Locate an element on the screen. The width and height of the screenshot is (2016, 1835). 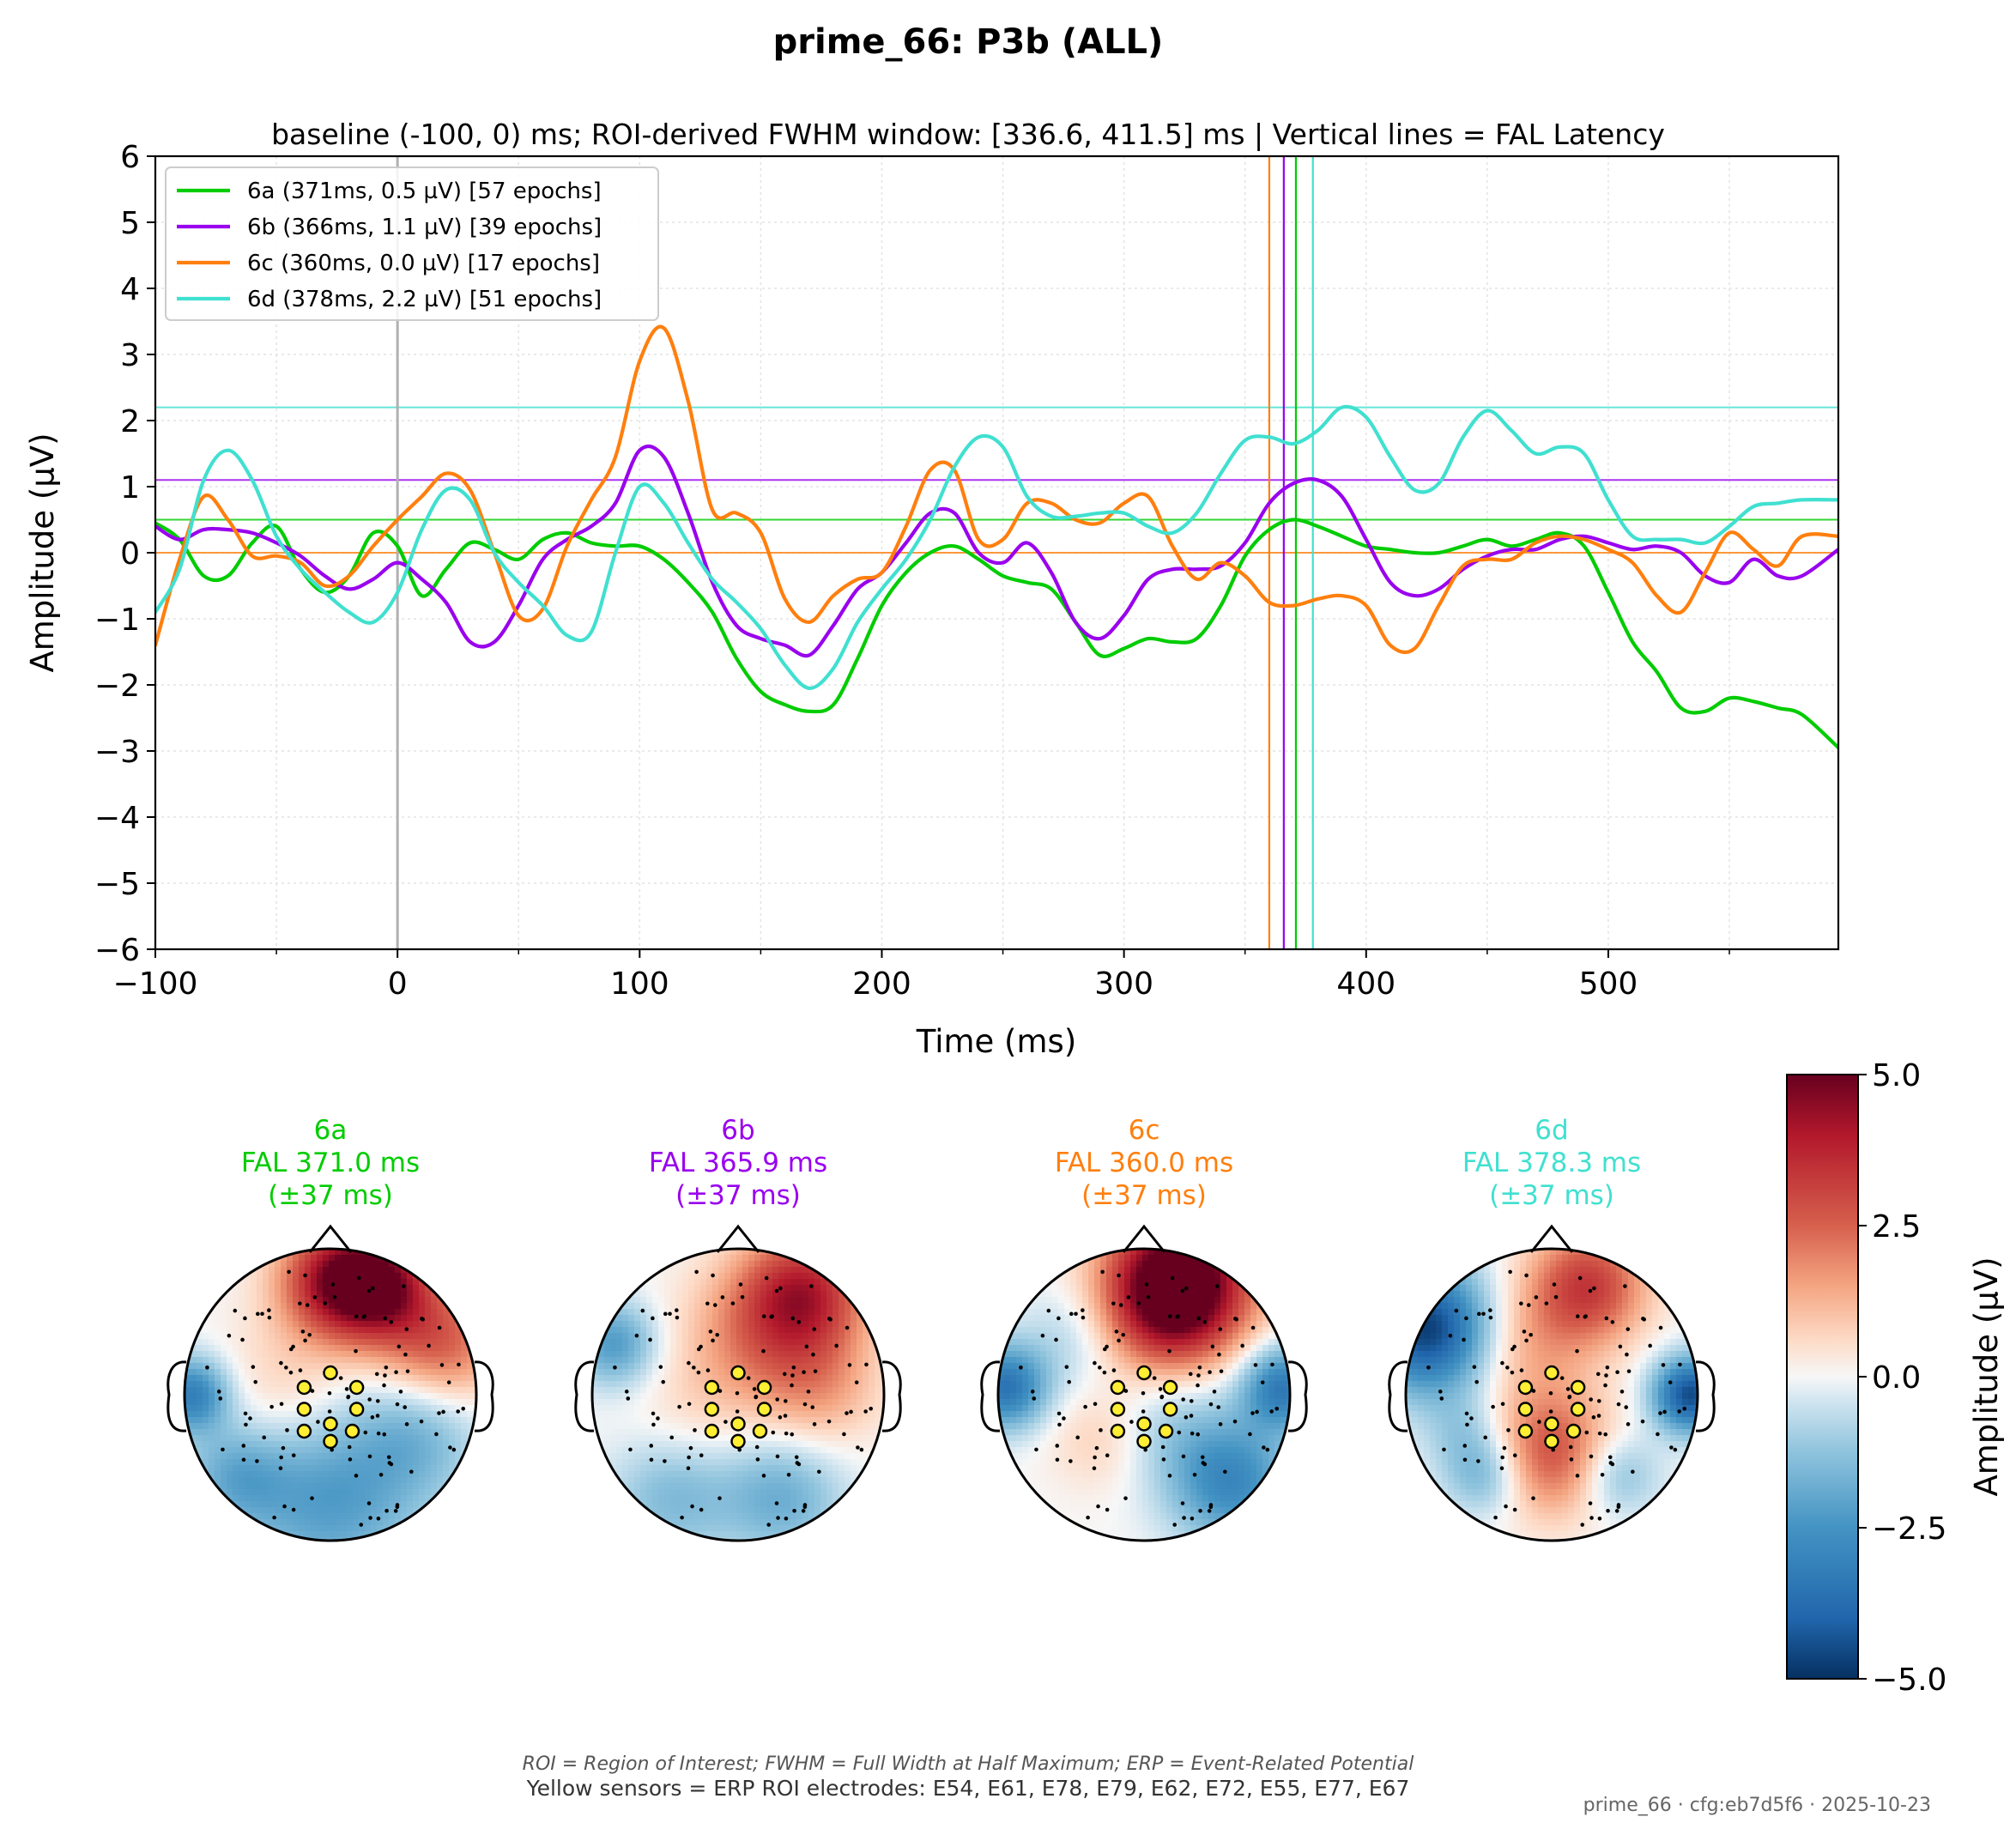
topomap-pm-label: (±37 ms) is located at coordinates (738, 1195).